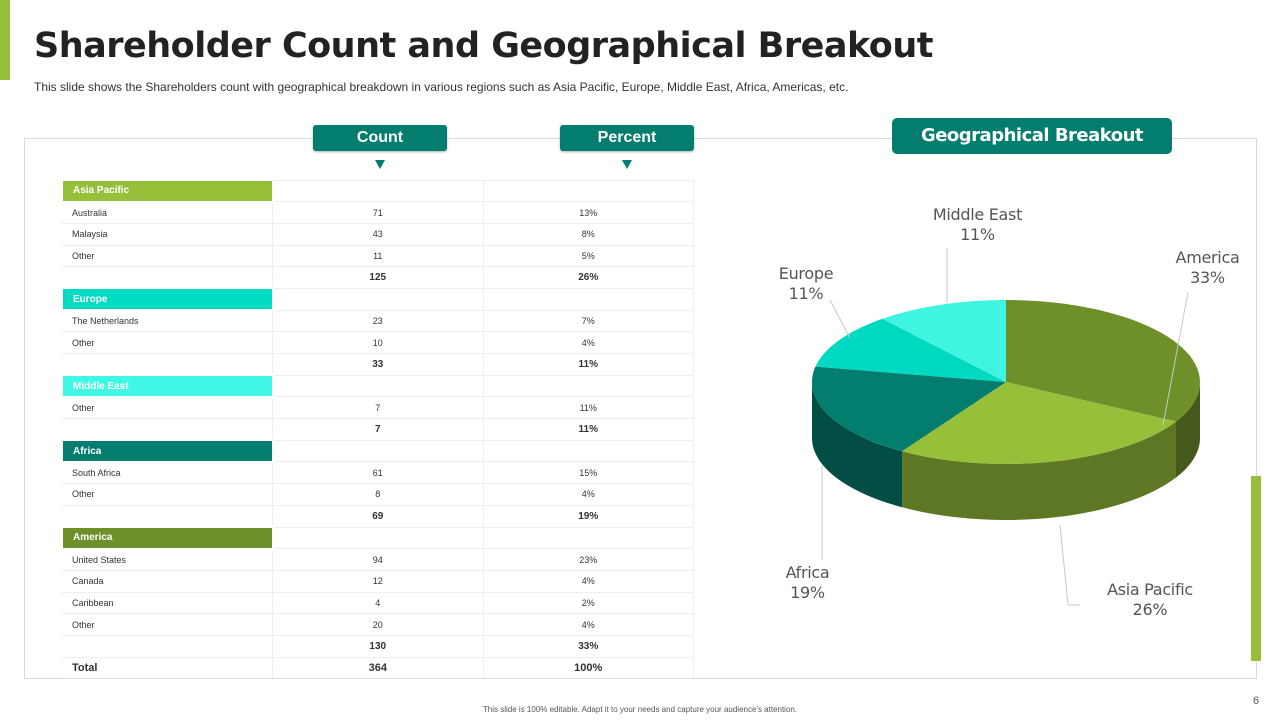 This screenshot has width=1280, height=720. I want to click on table-row: Australia 71 13%, so click(378, 212).